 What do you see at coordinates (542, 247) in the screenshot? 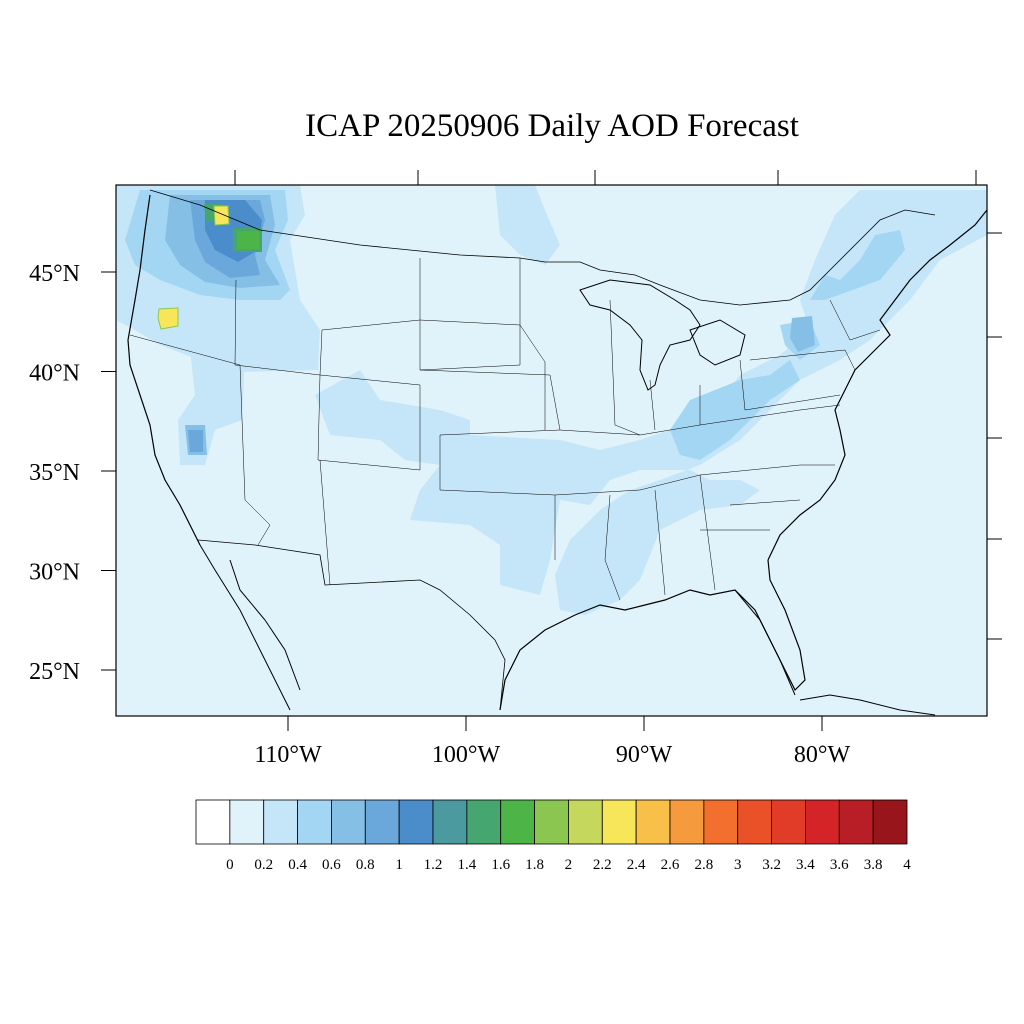
I see `canada-border` at bounding box center [542, 247].